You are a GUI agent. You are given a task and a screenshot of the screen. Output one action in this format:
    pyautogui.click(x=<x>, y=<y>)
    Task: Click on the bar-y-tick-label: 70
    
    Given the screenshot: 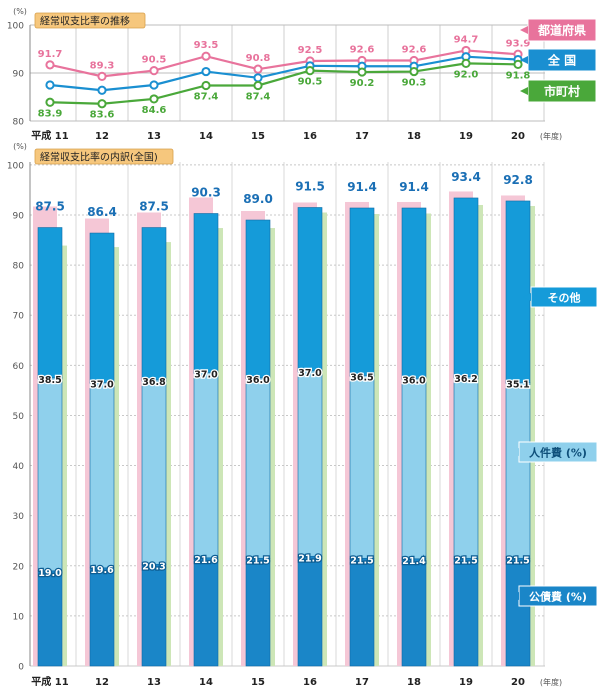 What is the action you would take?
    pyautogui.click(x=19, y=317)
    